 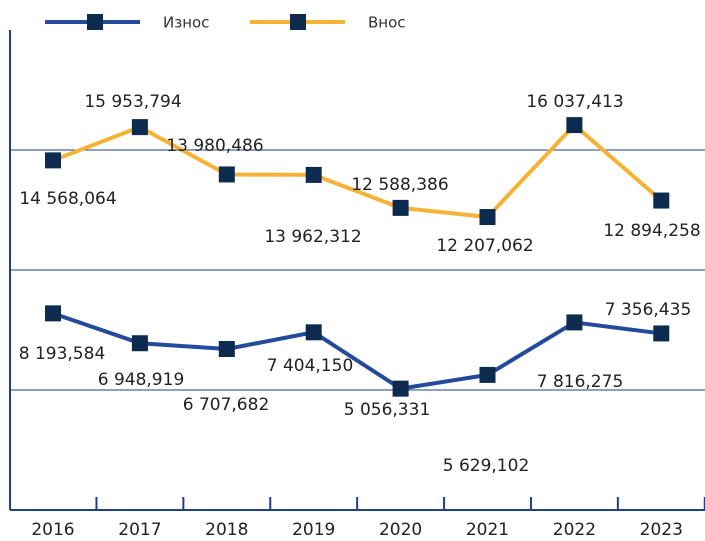 What do you see at coordinates (574, 530) in the screenshot?
I see `x-tick-label: 2022` at bounding box center [574, 530].